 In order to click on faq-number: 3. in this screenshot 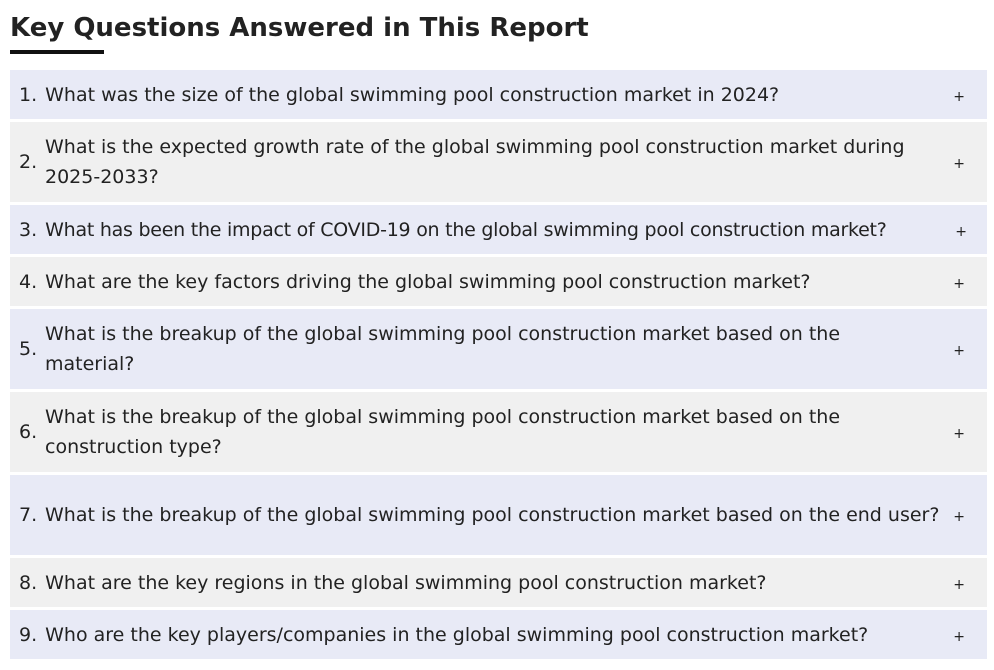, I will do `click(28, 229)`.